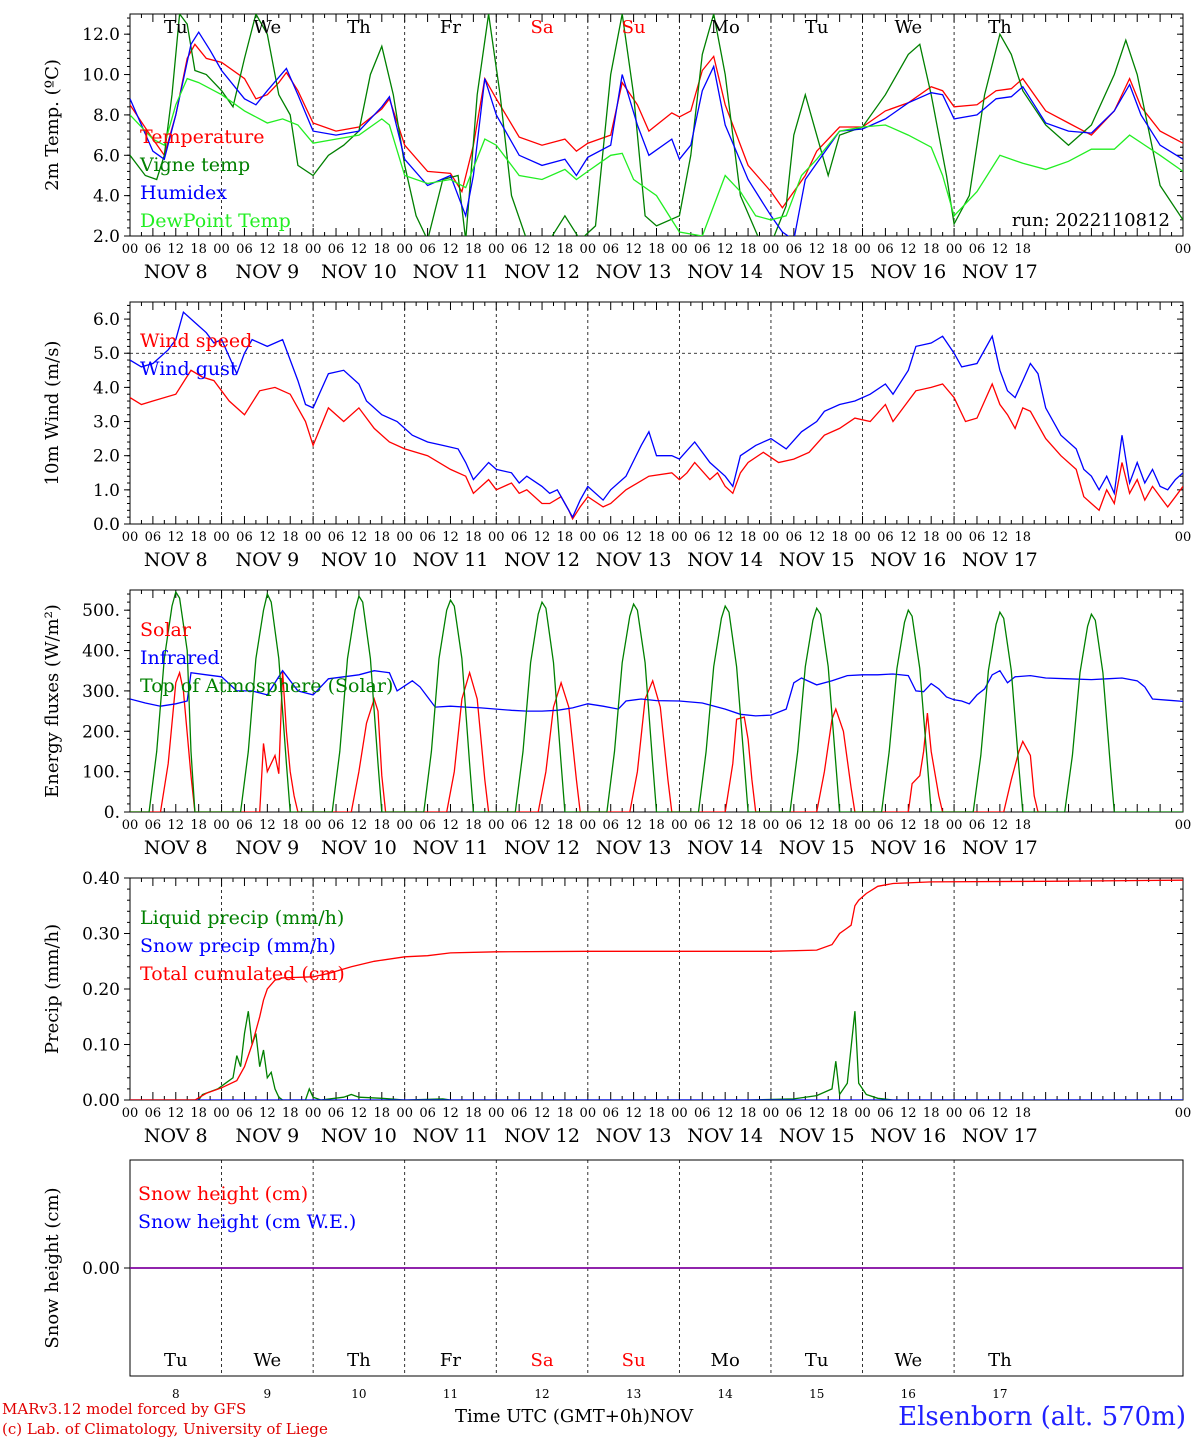 Image resolution: width=1194 pixels, height=1440 pixels. I want to click on energy-date-label: NOV 15, so click(817, 848).